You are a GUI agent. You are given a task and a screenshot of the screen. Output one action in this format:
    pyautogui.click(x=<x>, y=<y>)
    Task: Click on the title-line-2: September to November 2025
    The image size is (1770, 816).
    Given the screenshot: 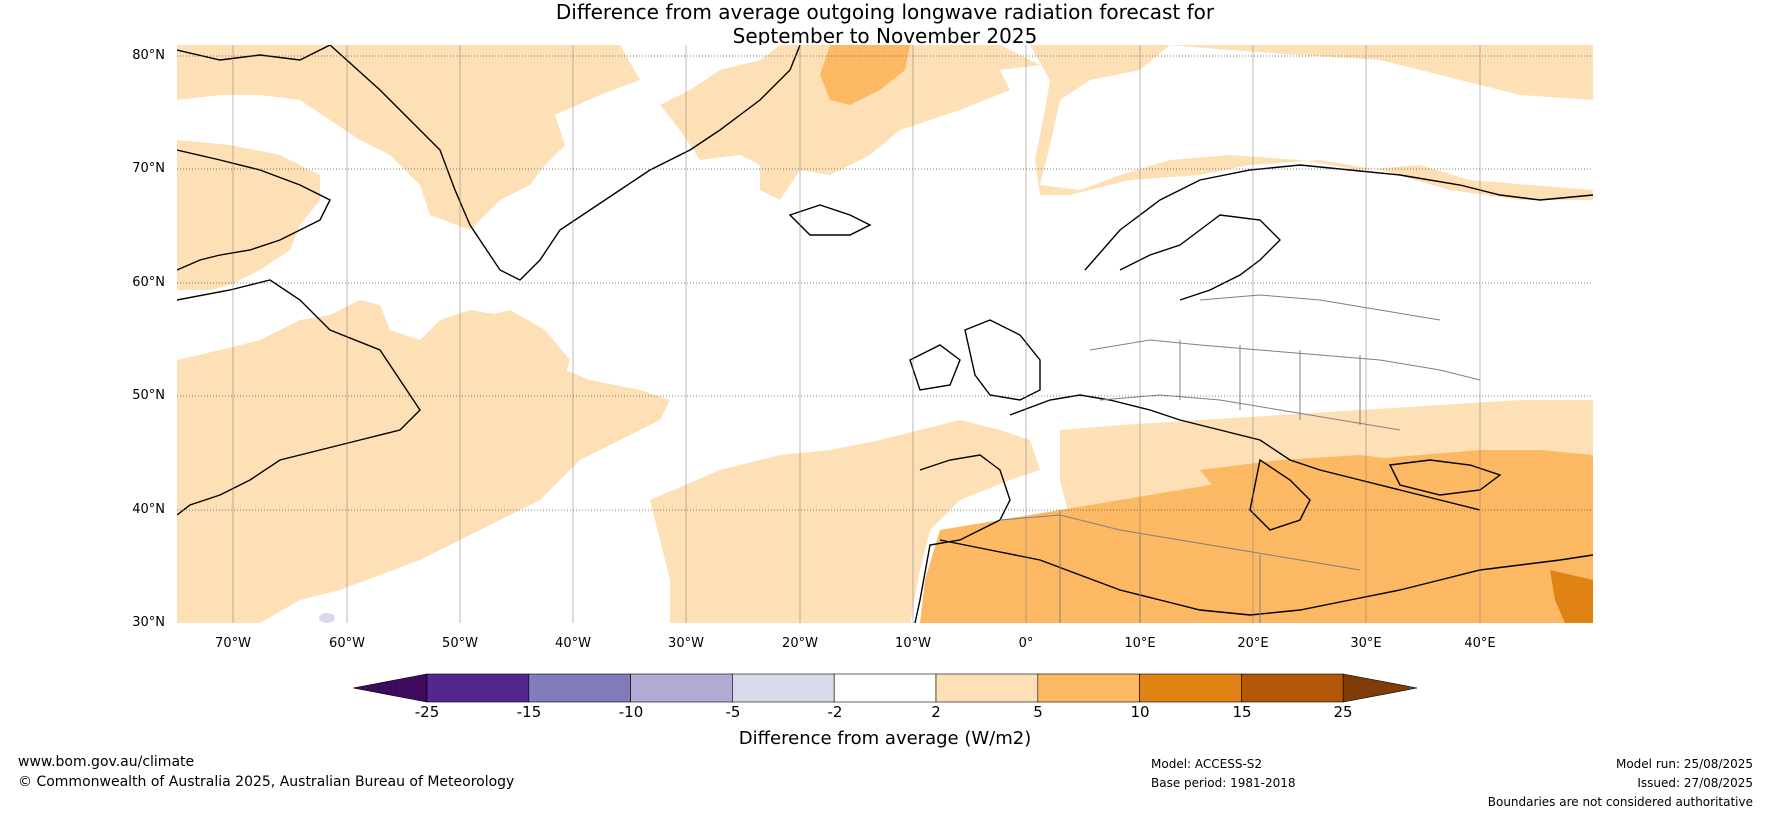 What is the action you would take?
    pyautogui.click(x=885, y=36)
    